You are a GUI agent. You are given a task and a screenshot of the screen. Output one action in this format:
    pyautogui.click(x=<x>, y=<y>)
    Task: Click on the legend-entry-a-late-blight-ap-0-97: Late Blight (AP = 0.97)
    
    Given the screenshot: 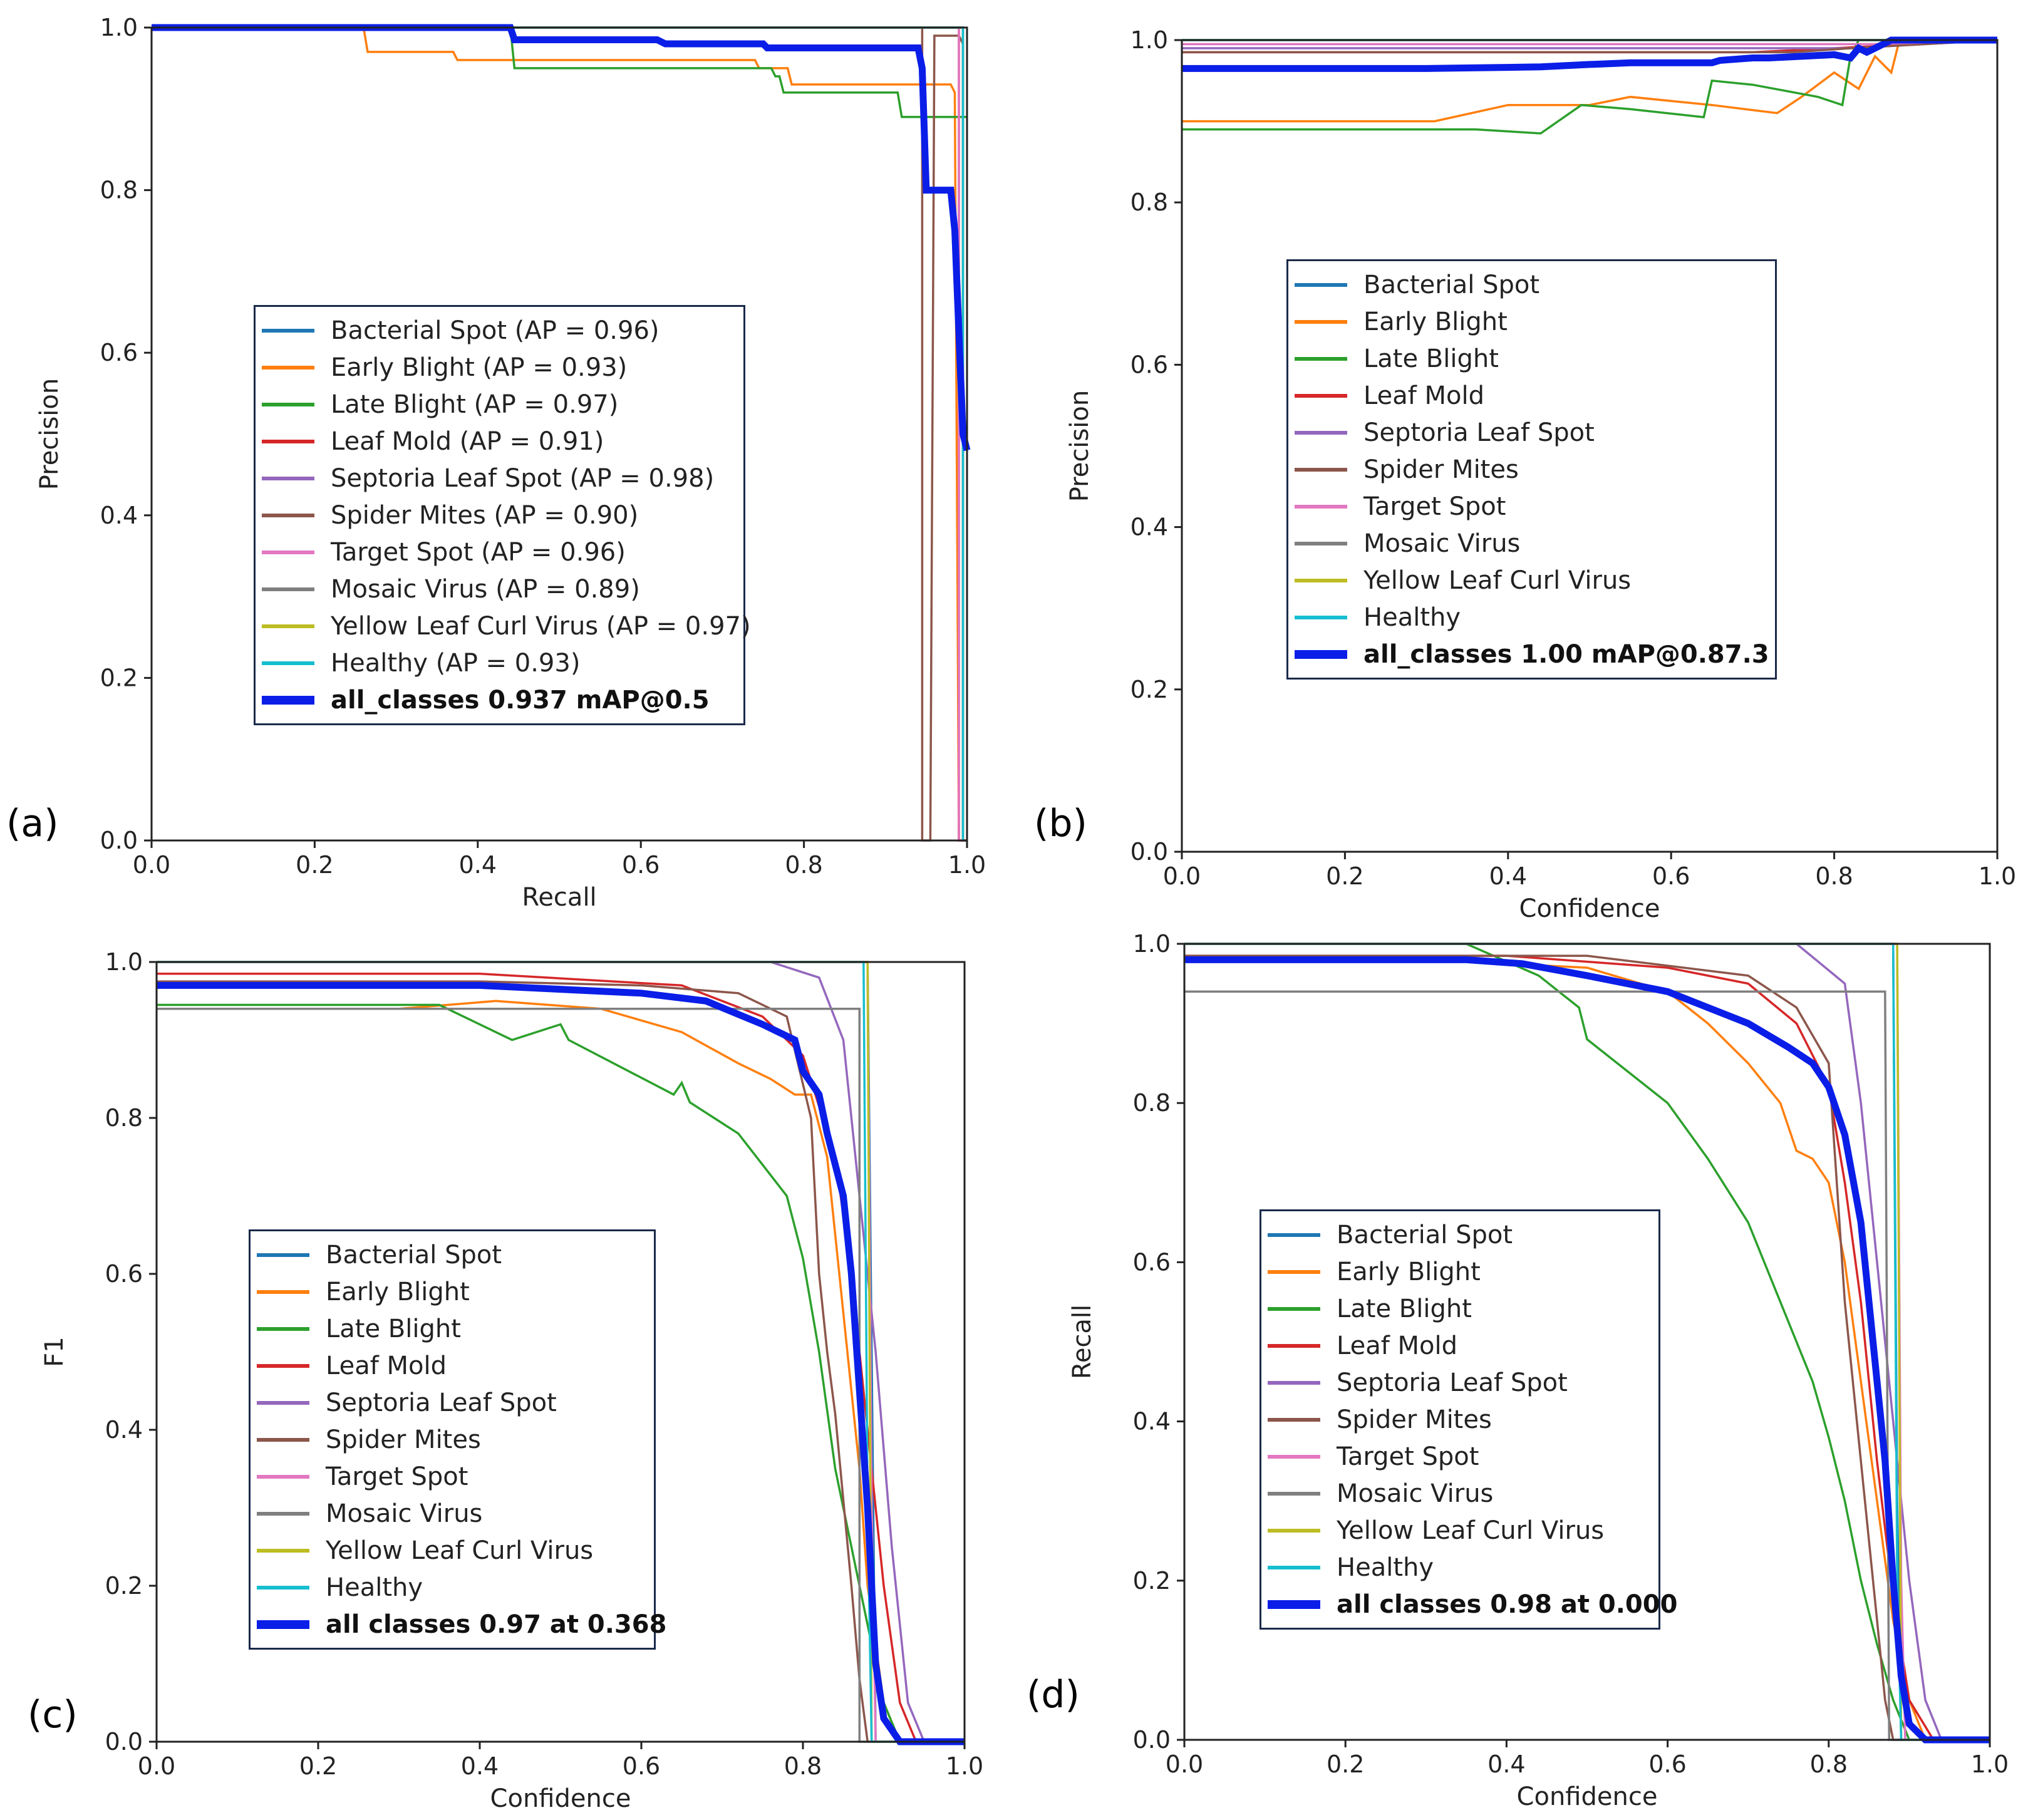 What is the action you would take?
    pyautogui.click(x=498, y=404)
    